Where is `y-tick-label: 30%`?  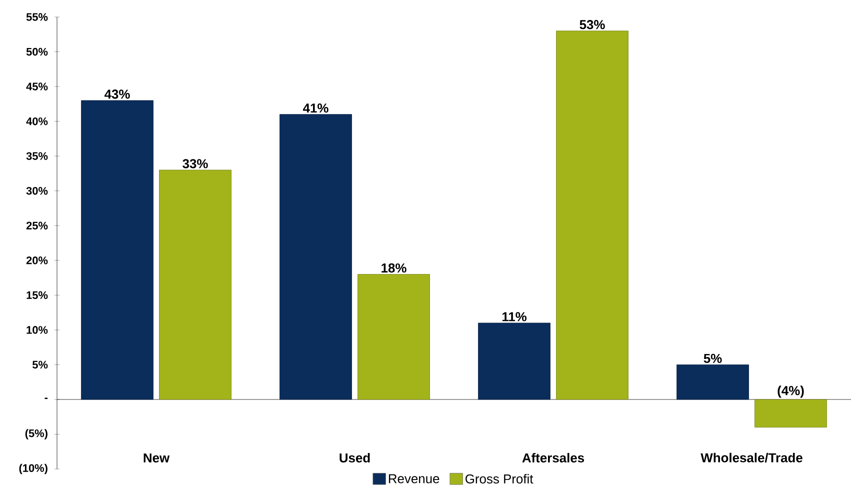 y-tick-label: 30% is located at coordinates (37, 190).